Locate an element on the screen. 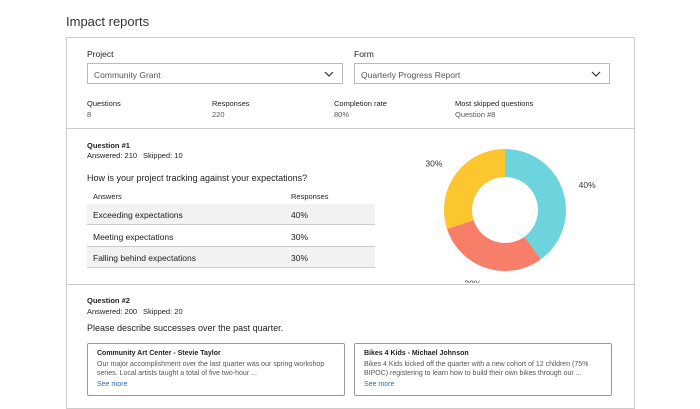  stat-label: Completion rate is located at coordinates (360, 103).